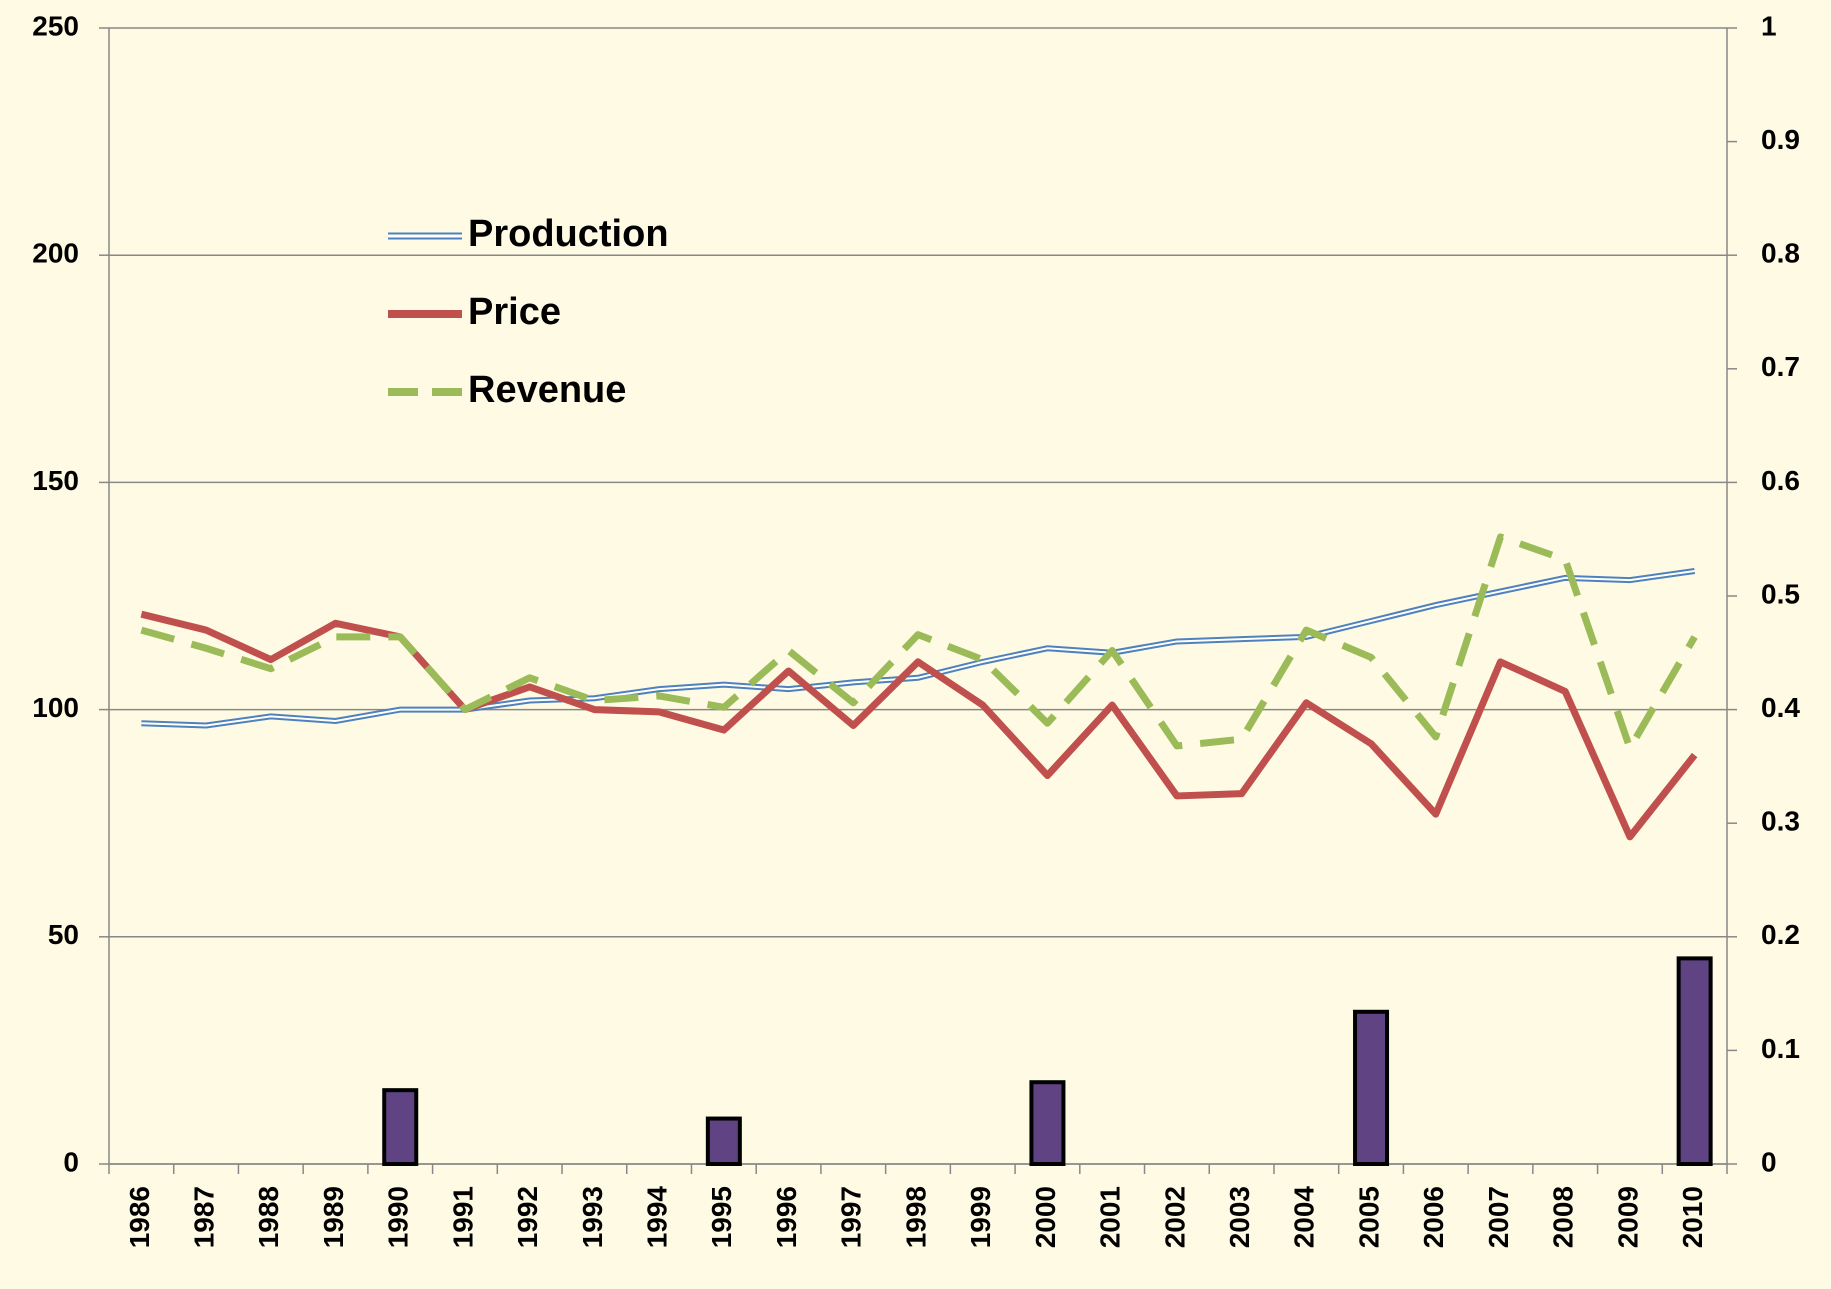 The height and width of the screenshot is (1289, 1831). What do you see at coordinates (1239, 1217) in the screenshot?
I see `x-tick-label: 2003` at bounding box center [1239, 1217].